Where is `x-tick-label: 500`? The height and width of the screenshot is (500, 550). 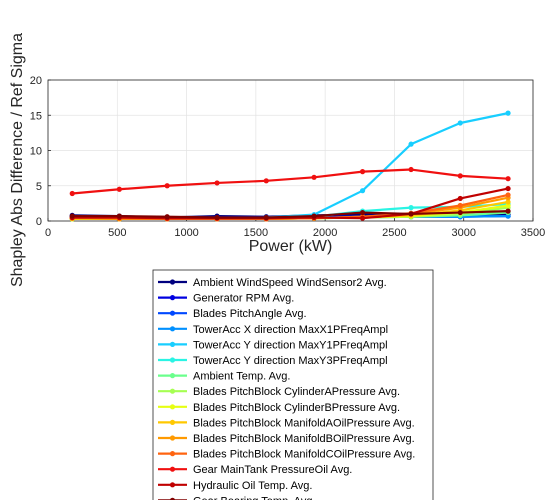
x-tick-label: 500 is located at coordinates (117, 233).